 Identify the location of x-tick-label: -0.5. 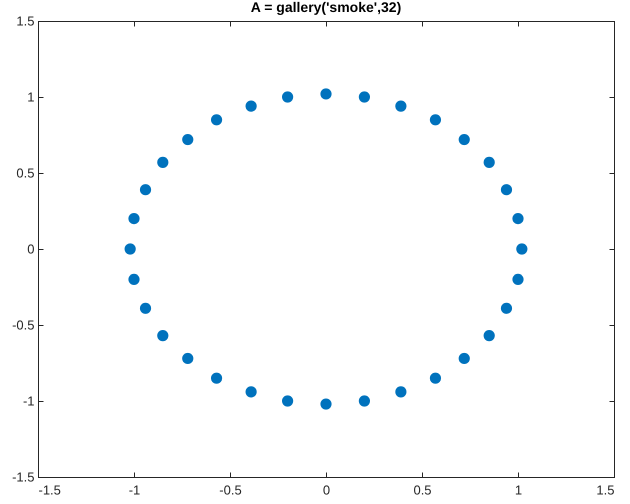
(230, 490).